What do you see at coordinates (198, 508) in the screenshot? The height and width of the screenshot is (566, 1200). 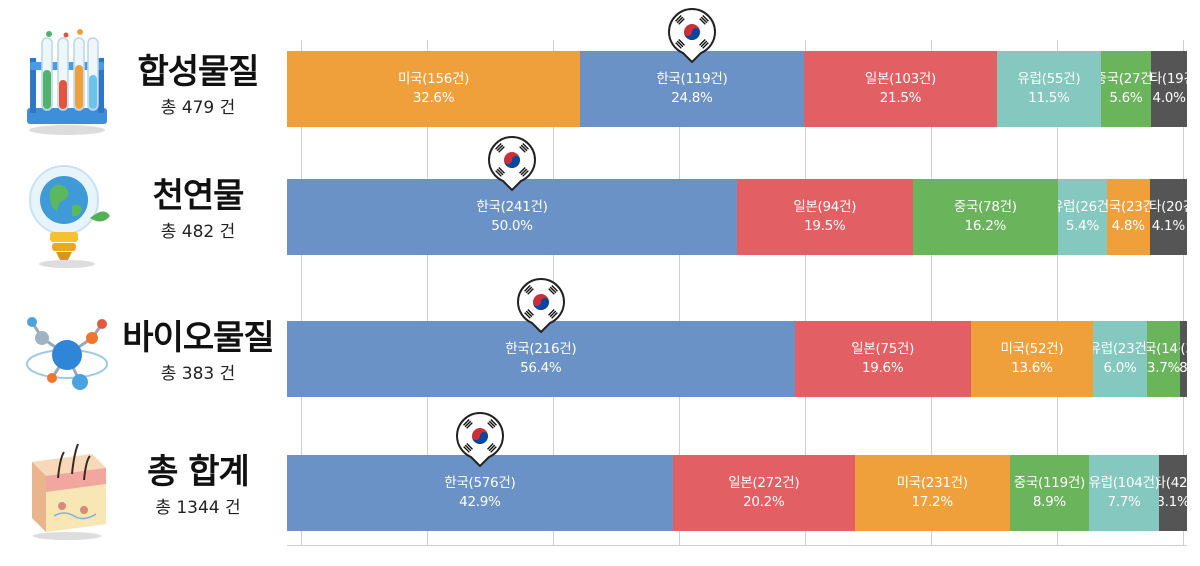 I see `row-total: 총 1344 건` at bounding box center [198, 508].